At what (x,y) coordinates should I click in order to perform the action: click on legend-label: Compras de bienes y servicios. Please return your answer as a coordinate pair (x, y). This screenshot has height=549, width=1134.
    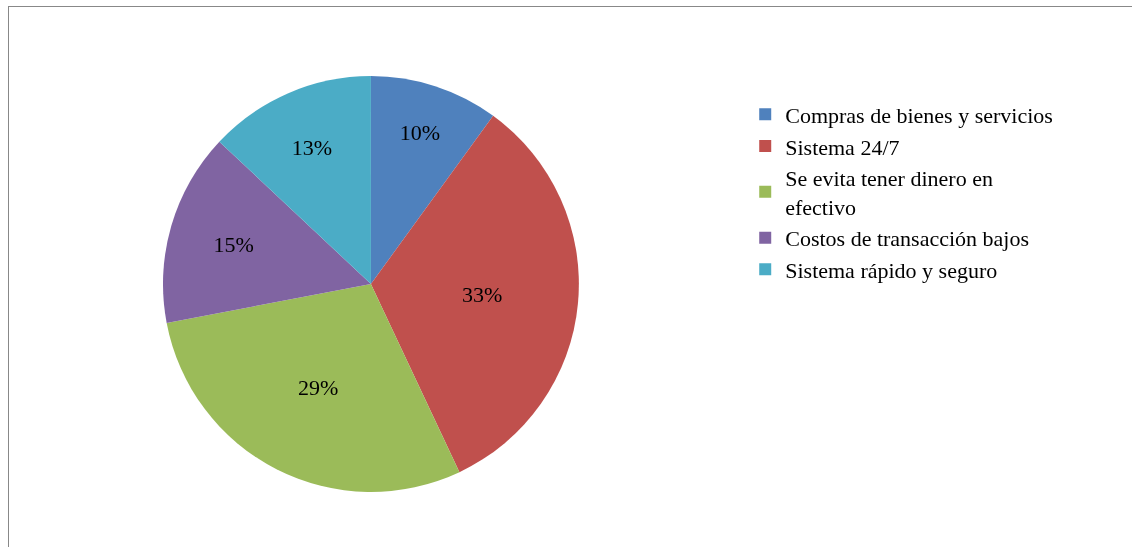
    Looking at the image, I should click on (919, 115).